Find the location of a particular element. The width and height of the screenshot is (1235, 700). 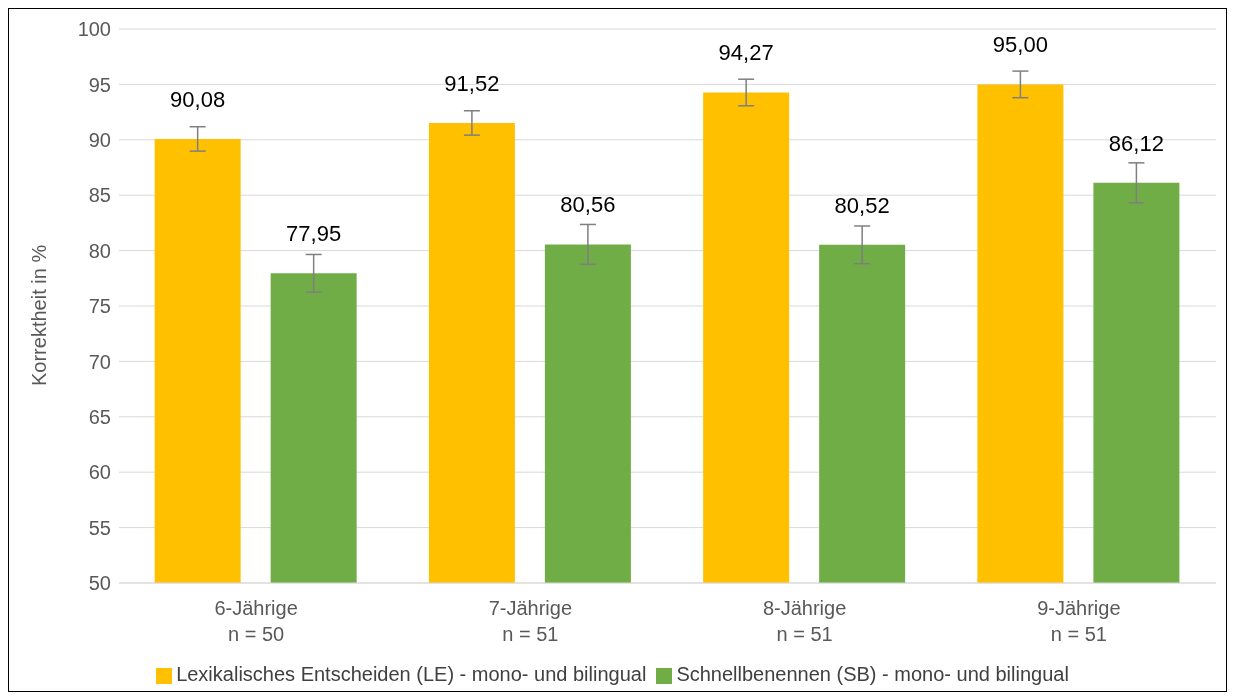

data-label: 80,56 is located at coordinates (588, 205).